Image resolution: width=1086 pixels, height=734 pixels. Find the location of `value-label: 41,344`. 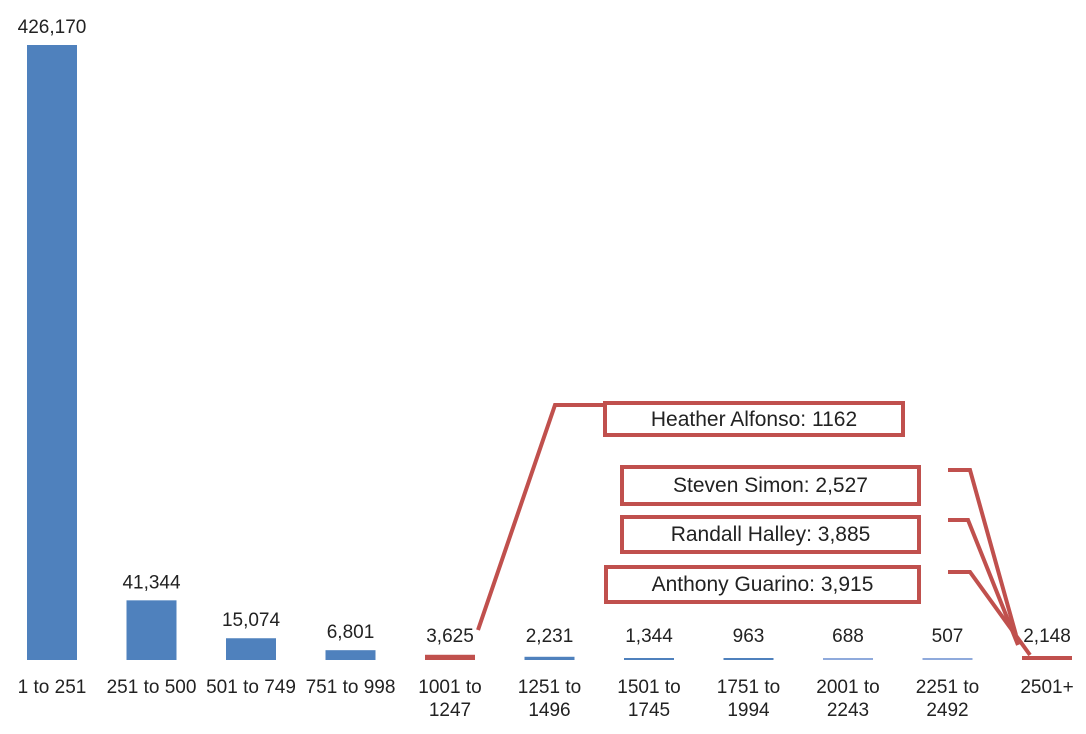

value-label: 41,344 is located at coordinates (151, 582).